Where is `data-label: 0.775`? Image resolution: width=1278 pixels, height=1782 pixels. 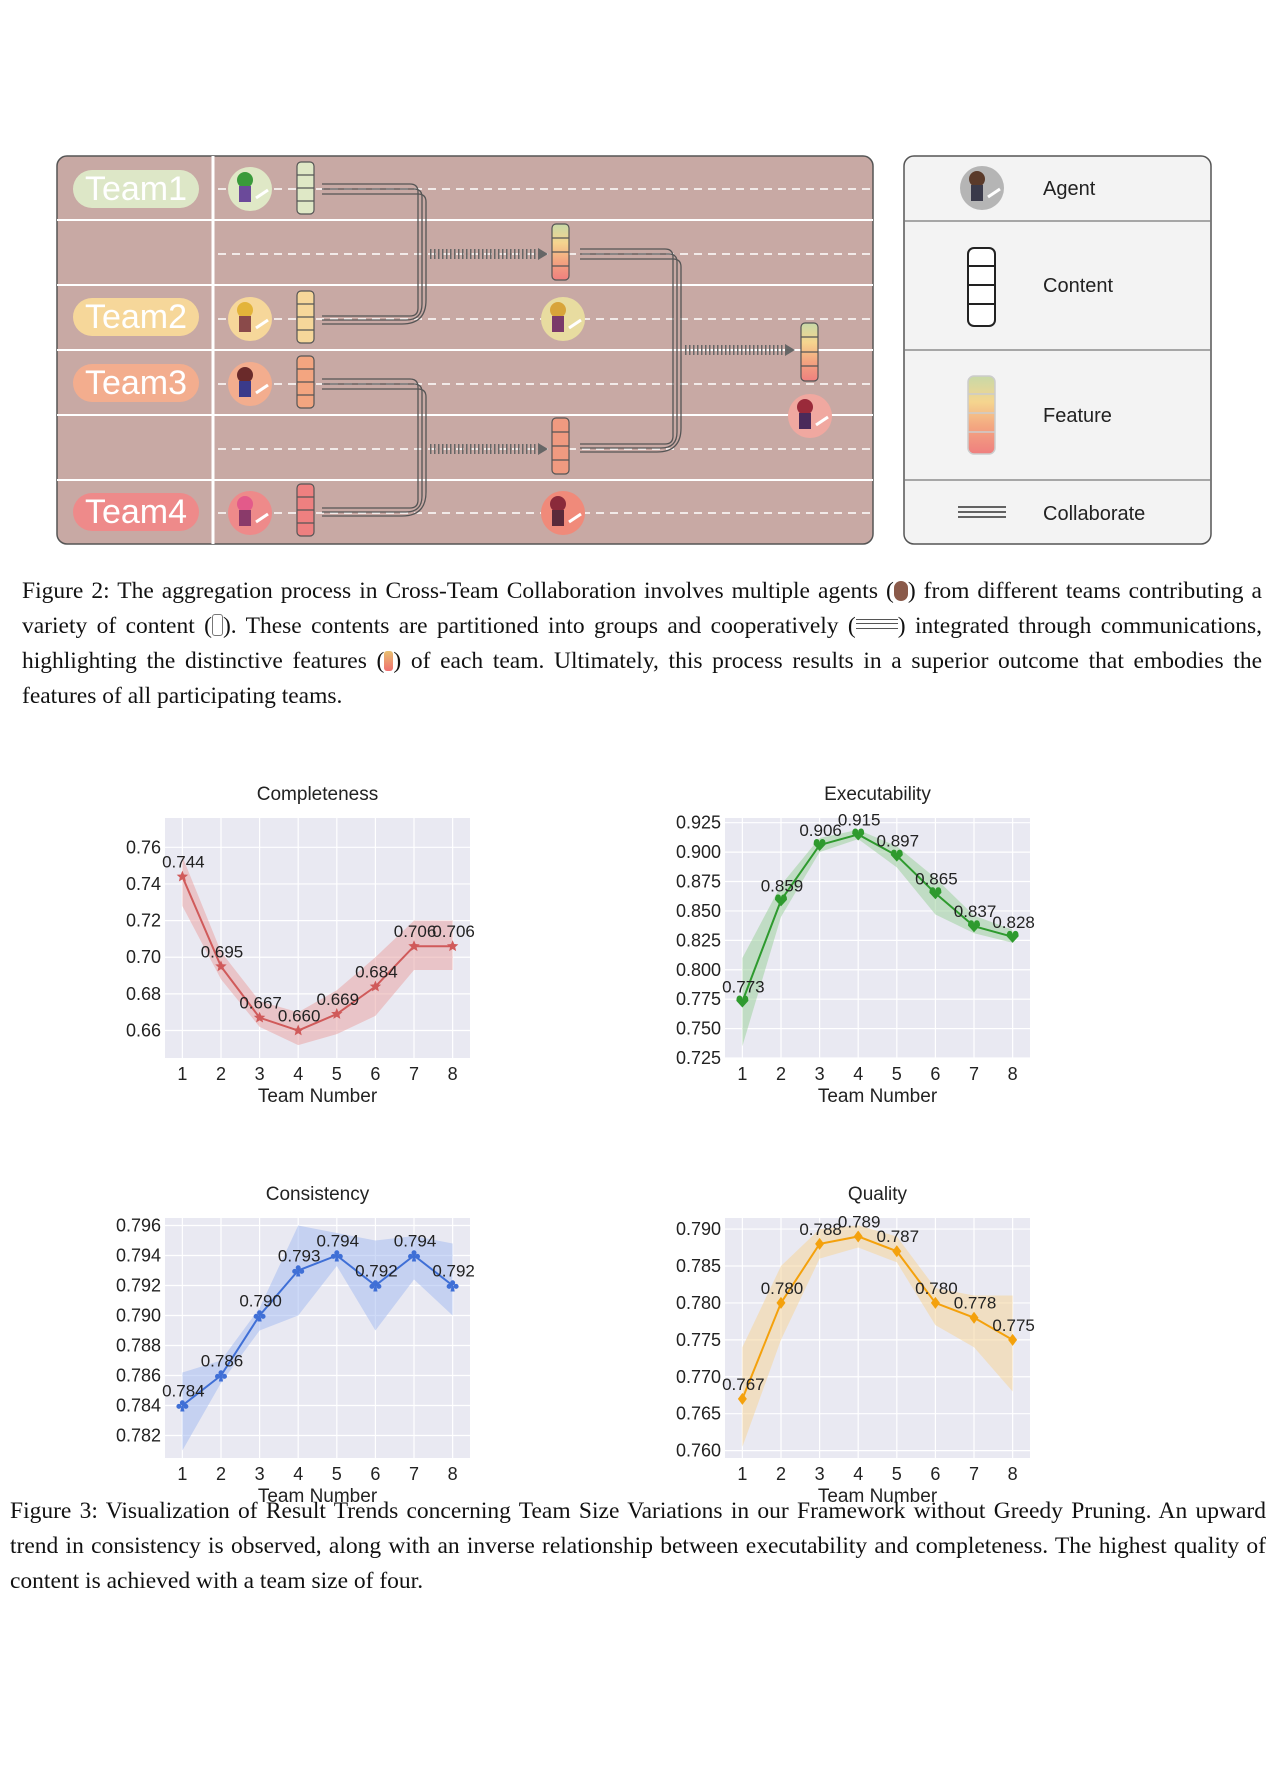 data-label: 0.775 is located at coordinates (1013, 1325).